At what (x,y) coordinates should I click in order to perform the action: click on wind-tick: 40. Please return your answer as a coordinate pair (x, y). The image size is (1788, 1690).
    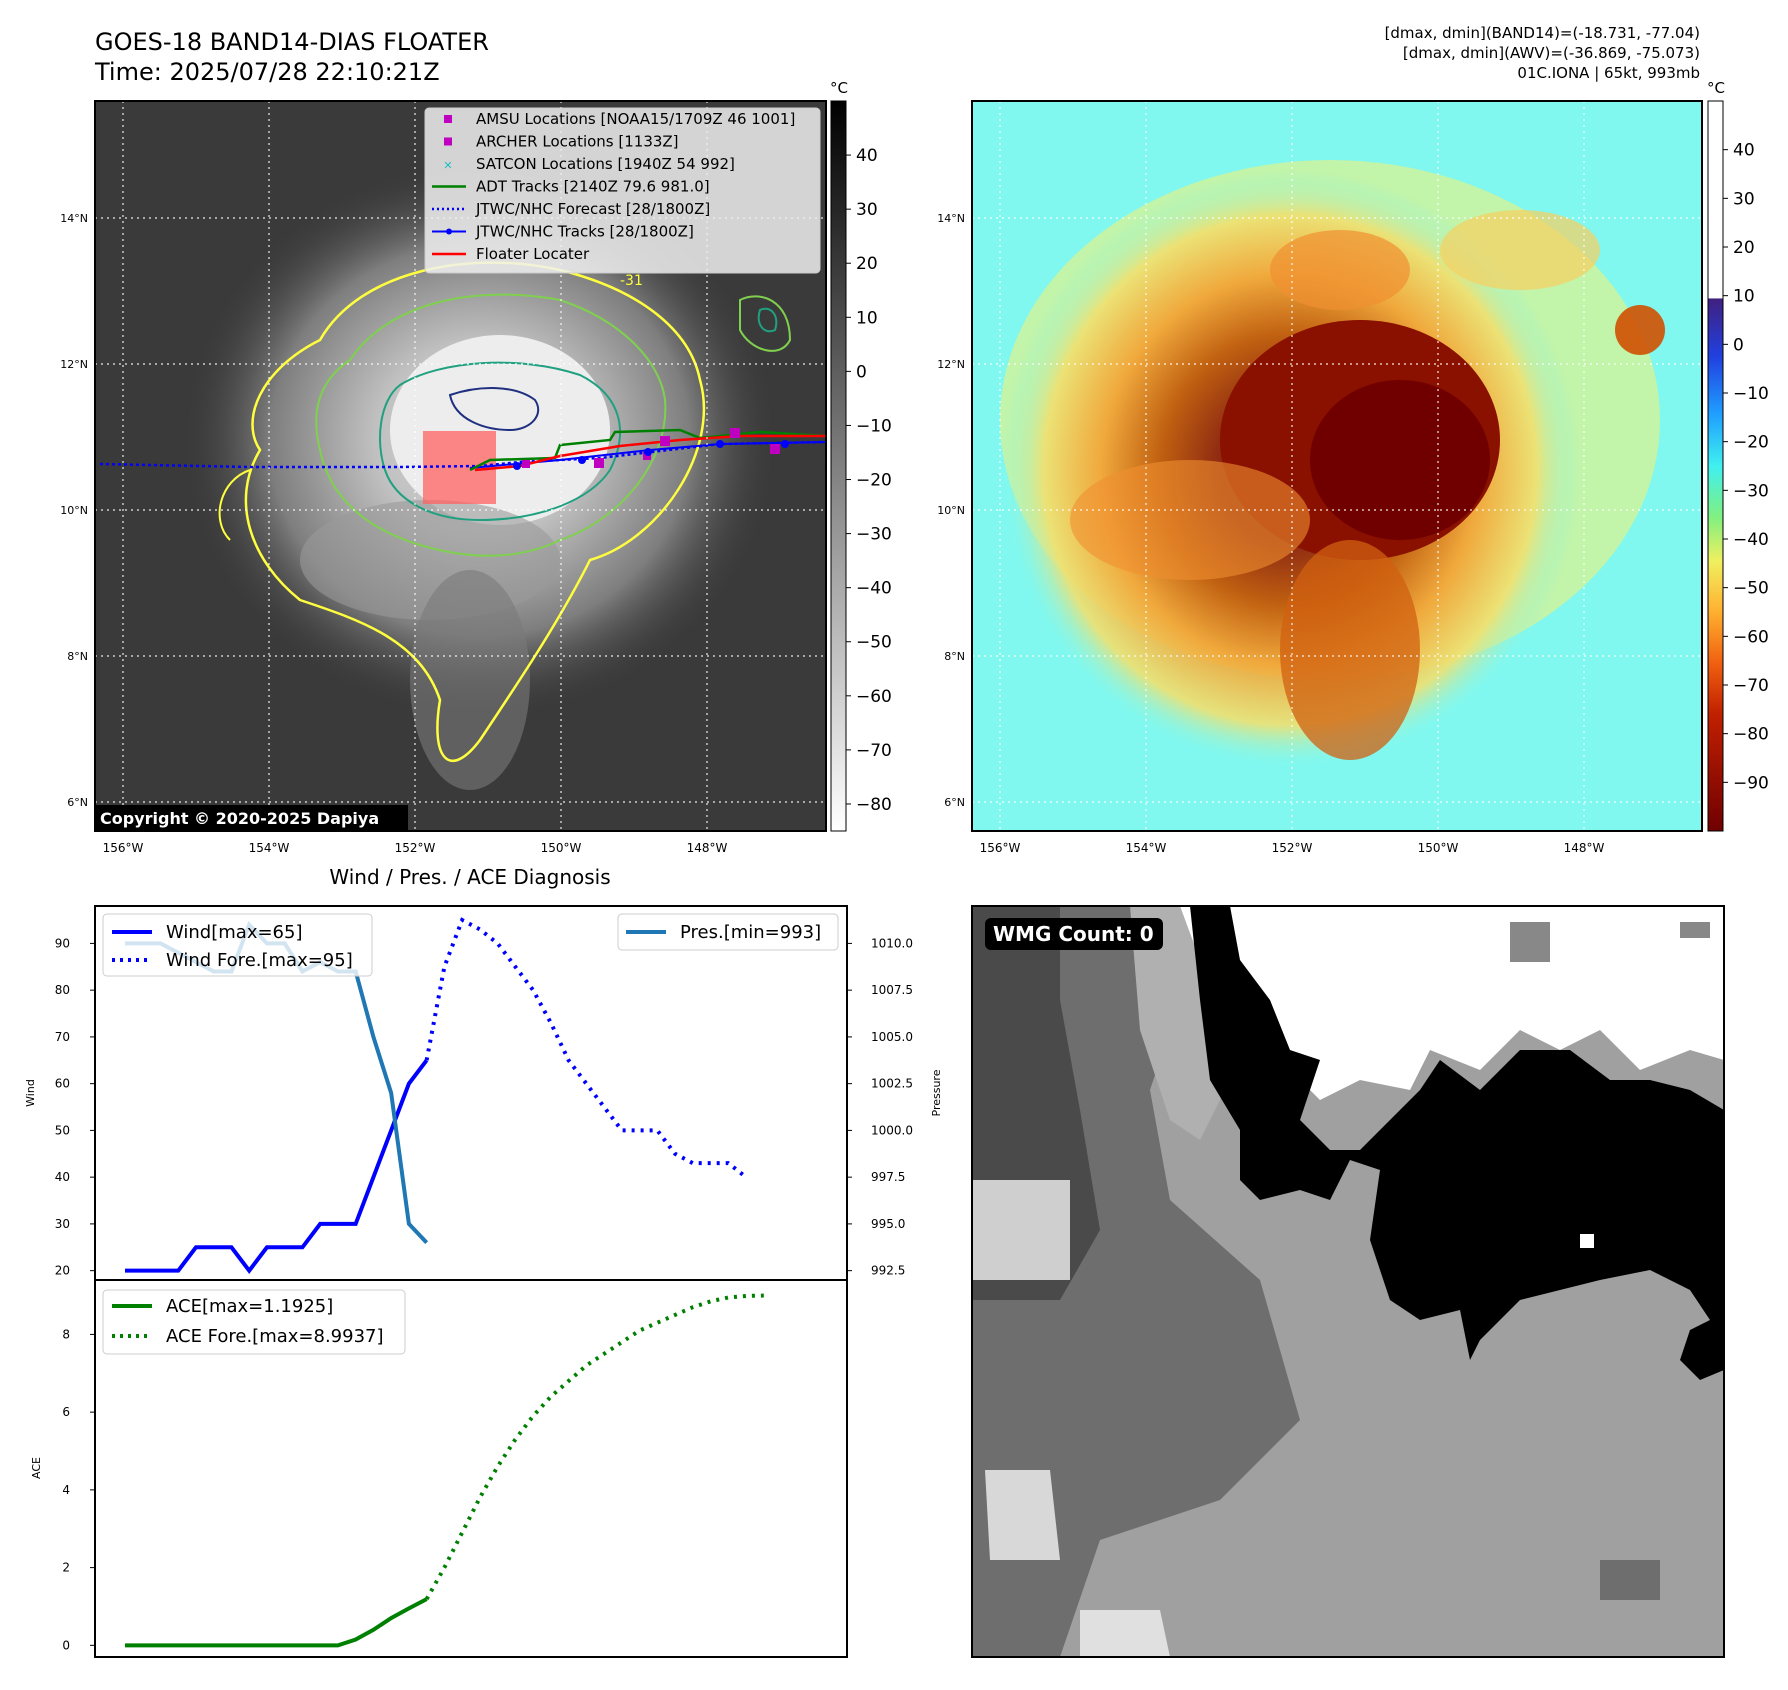
    Looking at the image, I should click on (62, 1177).